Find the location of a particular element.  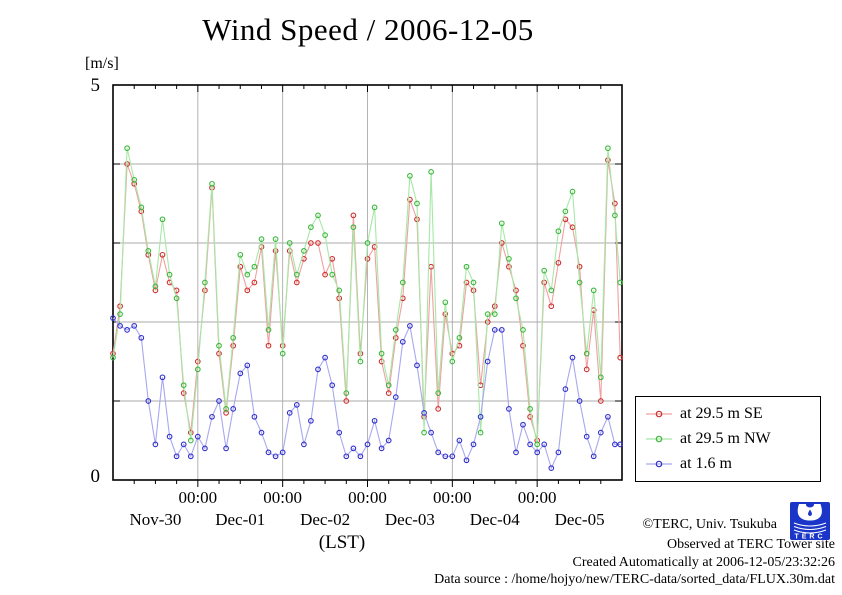

terc-logo-text: TERC is located at coordinates (809, 537).